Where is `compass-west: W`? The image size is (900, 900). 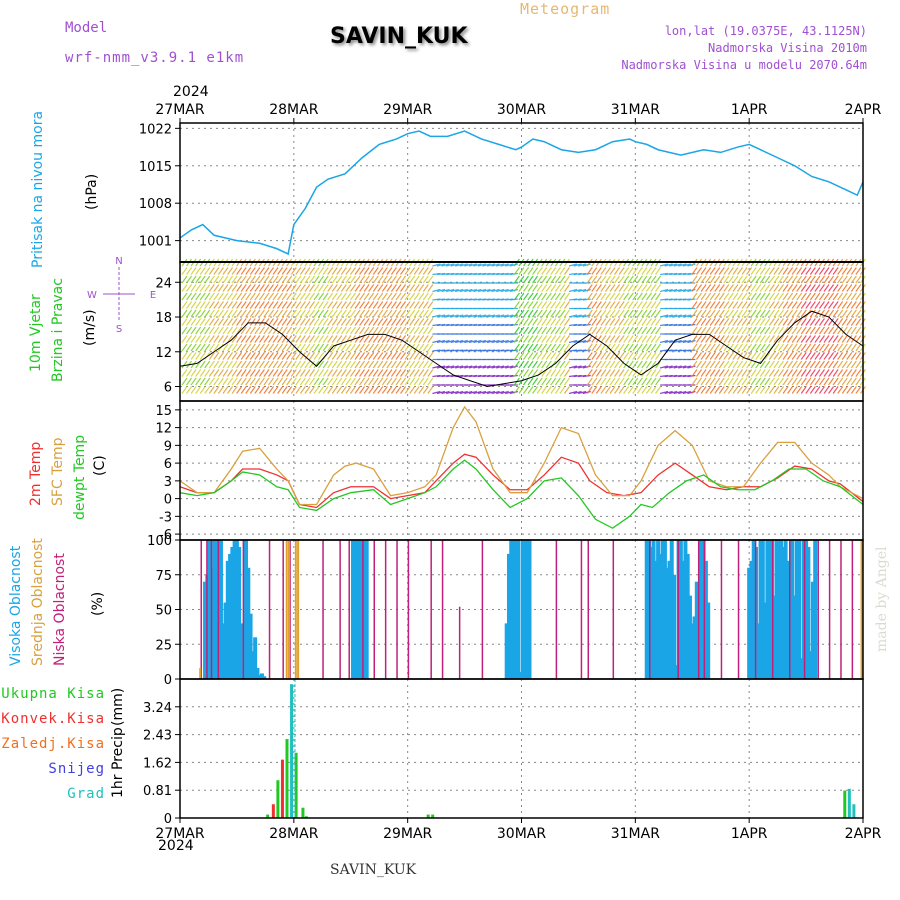
compass-west: W is located at coordinates (92, 295).